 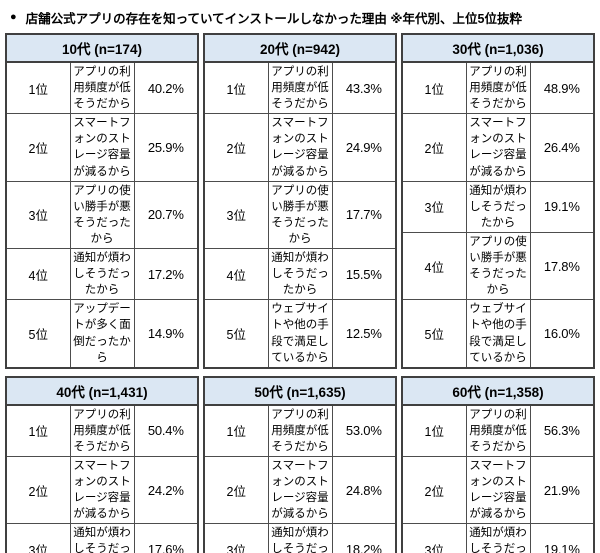 I want to click on value-cell: 18.2%, so click(x=364, y=538).